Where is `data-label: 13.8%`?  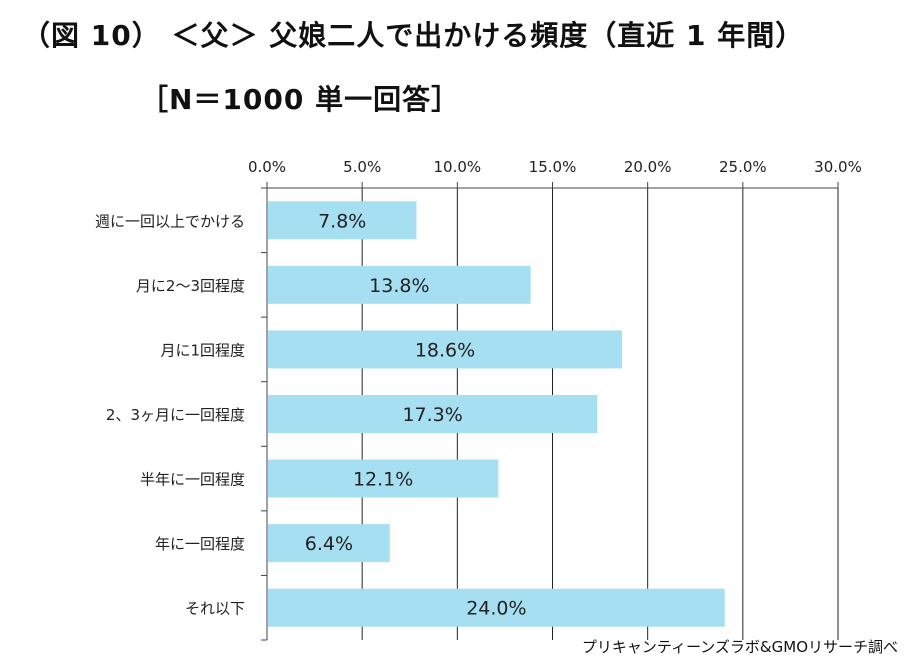
data-label: 13.8% is located at coordinates (399, 286).